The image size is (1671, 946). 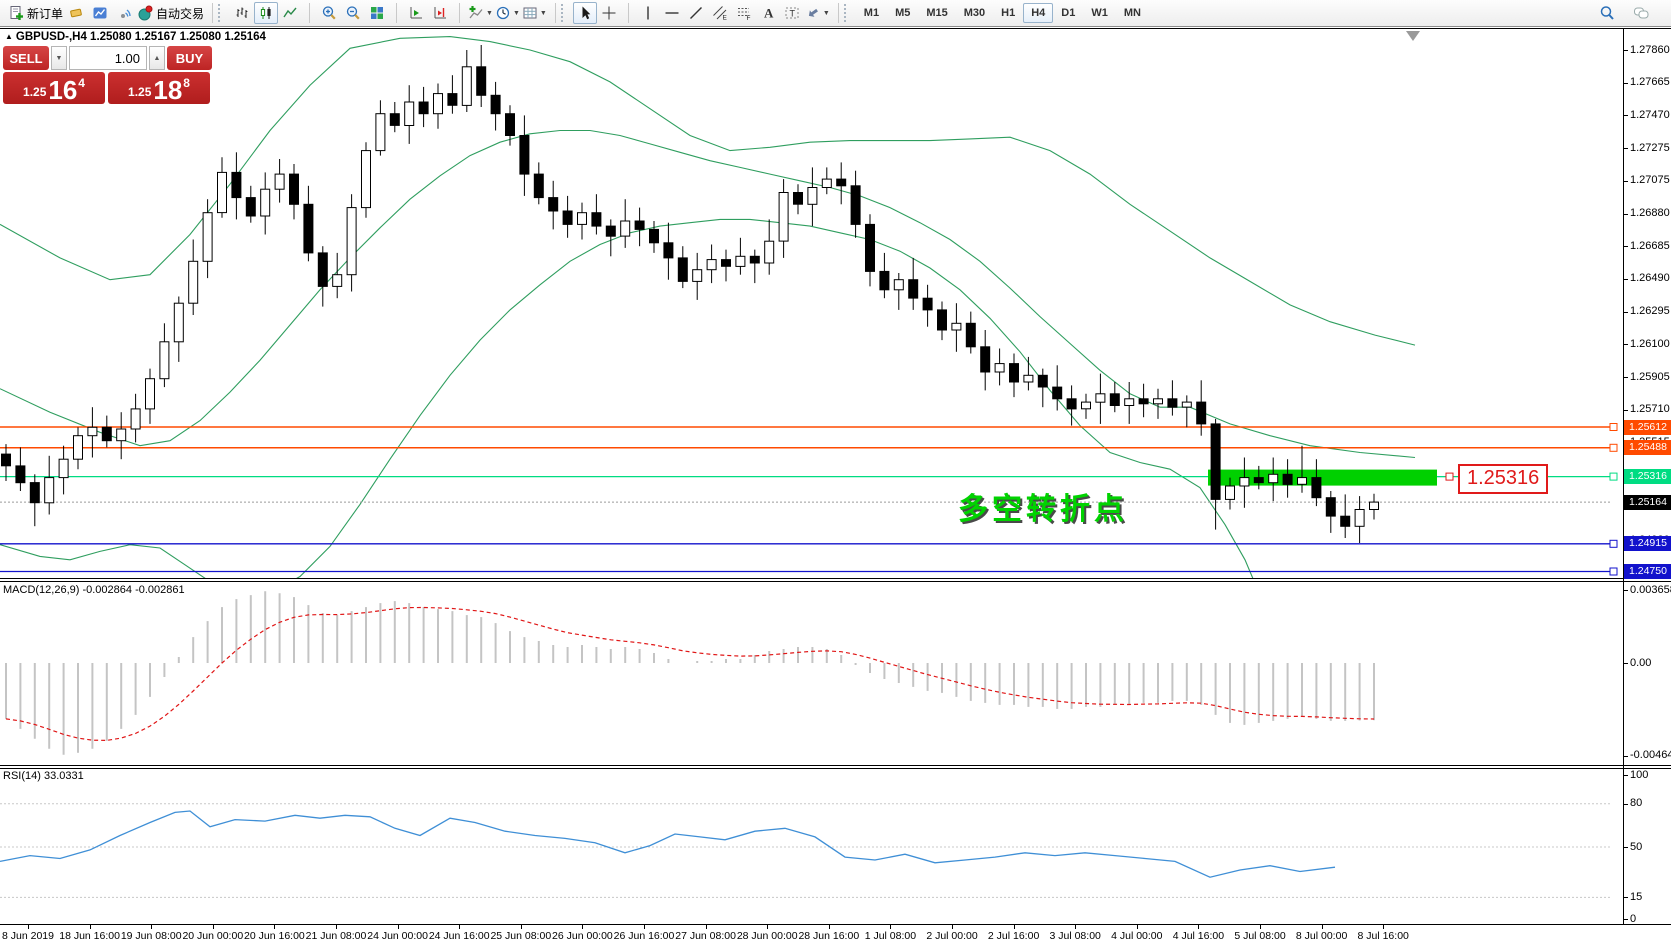 What do you see at coordinates (1650, 409) in the screenshot?
I see `price-axis-label: 1.25710` at bounding box center [1650, 409].